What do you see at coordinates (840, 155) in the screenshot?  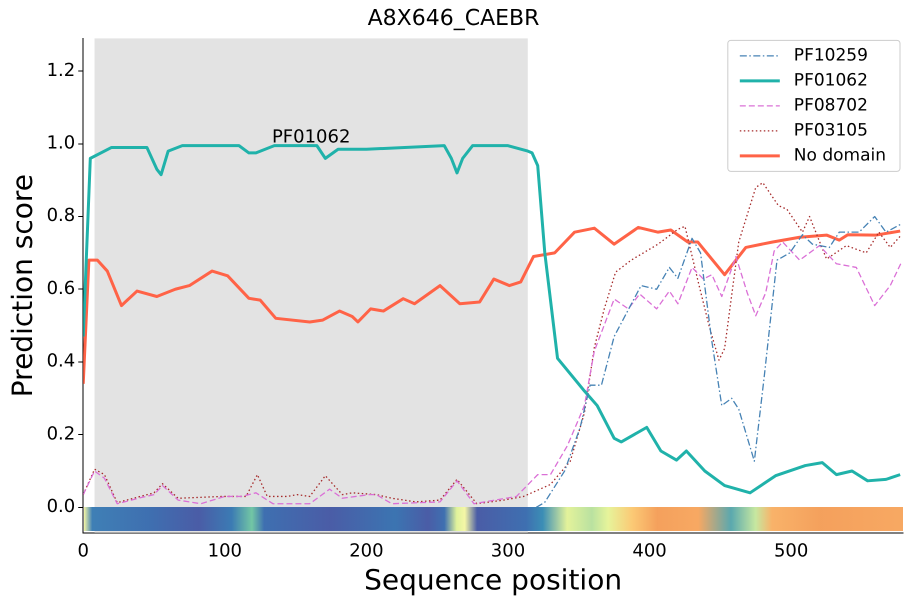 I see `legend-label: No domain` at bounding box center [840, 155].